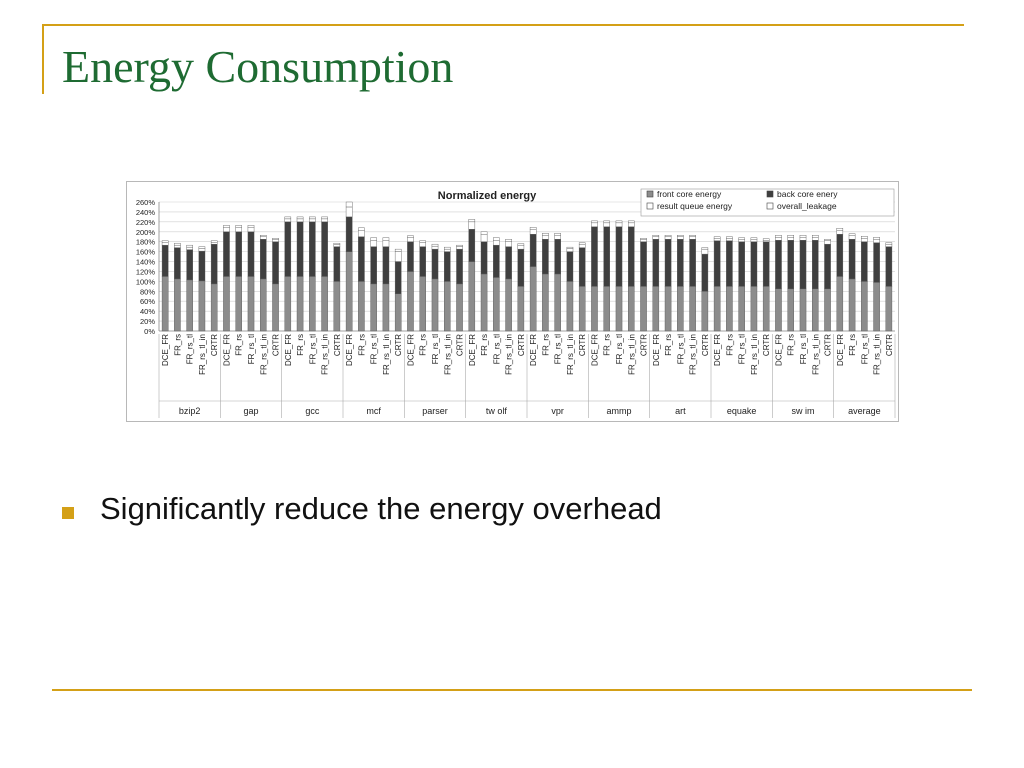  I want to click on legend-swatch, so click(650, 206).